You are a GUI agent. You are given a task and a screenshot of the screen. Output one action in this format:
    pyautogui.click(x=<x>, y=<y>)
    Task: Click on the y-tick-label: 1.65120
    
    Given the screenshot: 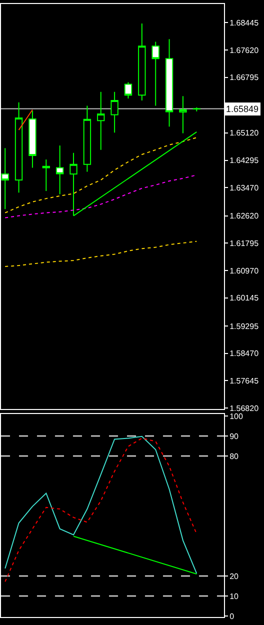 What is the action you would take?
    pyautogui.click(x=245, y=133)
    